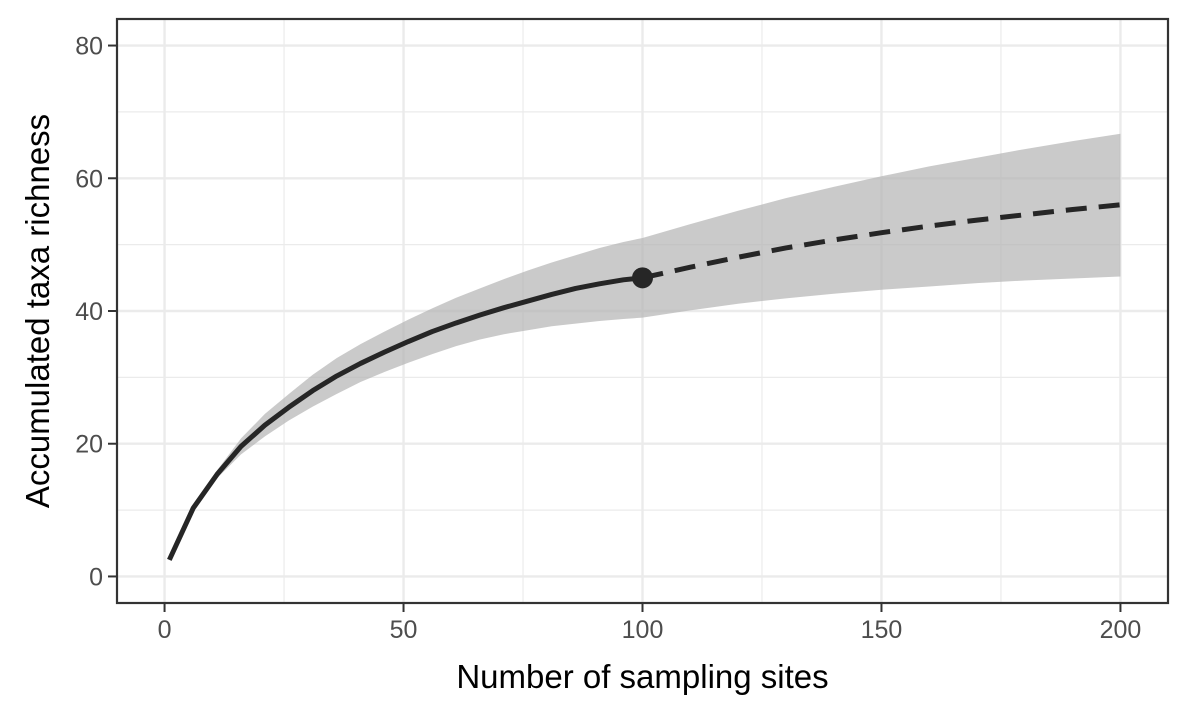 This screenshot has height=718, width=1188. I want to click on x-axis: 0 50 100 150 200, so click(650, 623).